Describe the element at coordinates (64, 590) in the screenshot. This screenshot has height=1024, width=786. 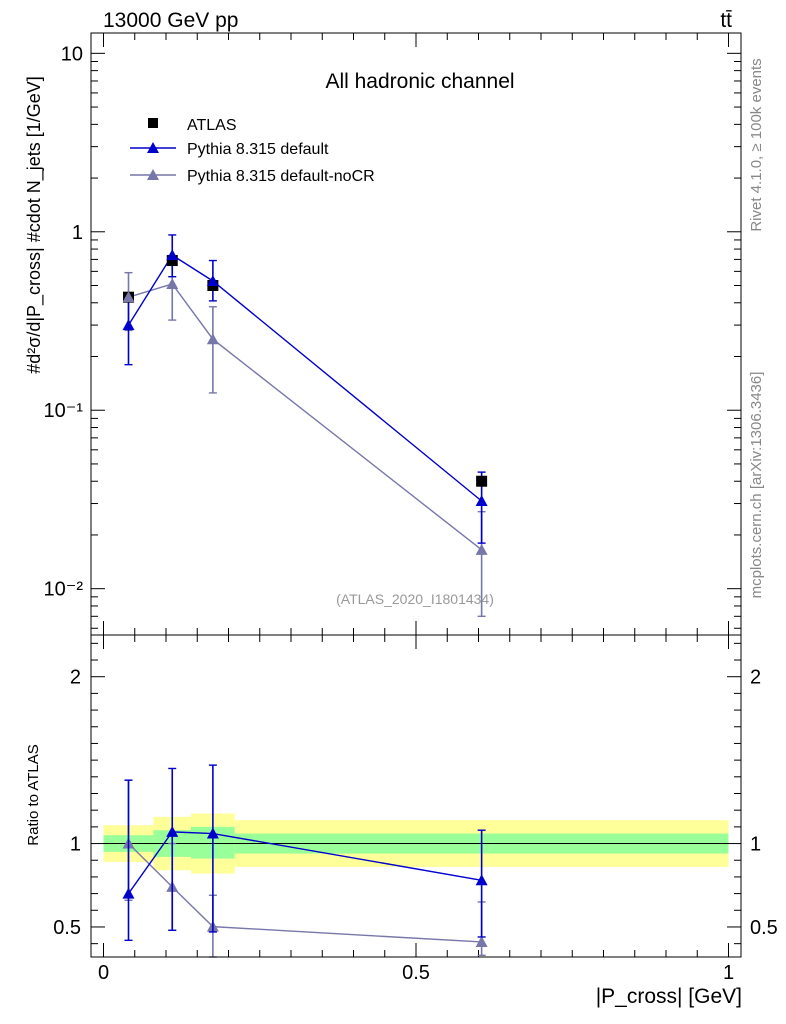
I see `main-y-tick-label: 10⁻²` at that location.